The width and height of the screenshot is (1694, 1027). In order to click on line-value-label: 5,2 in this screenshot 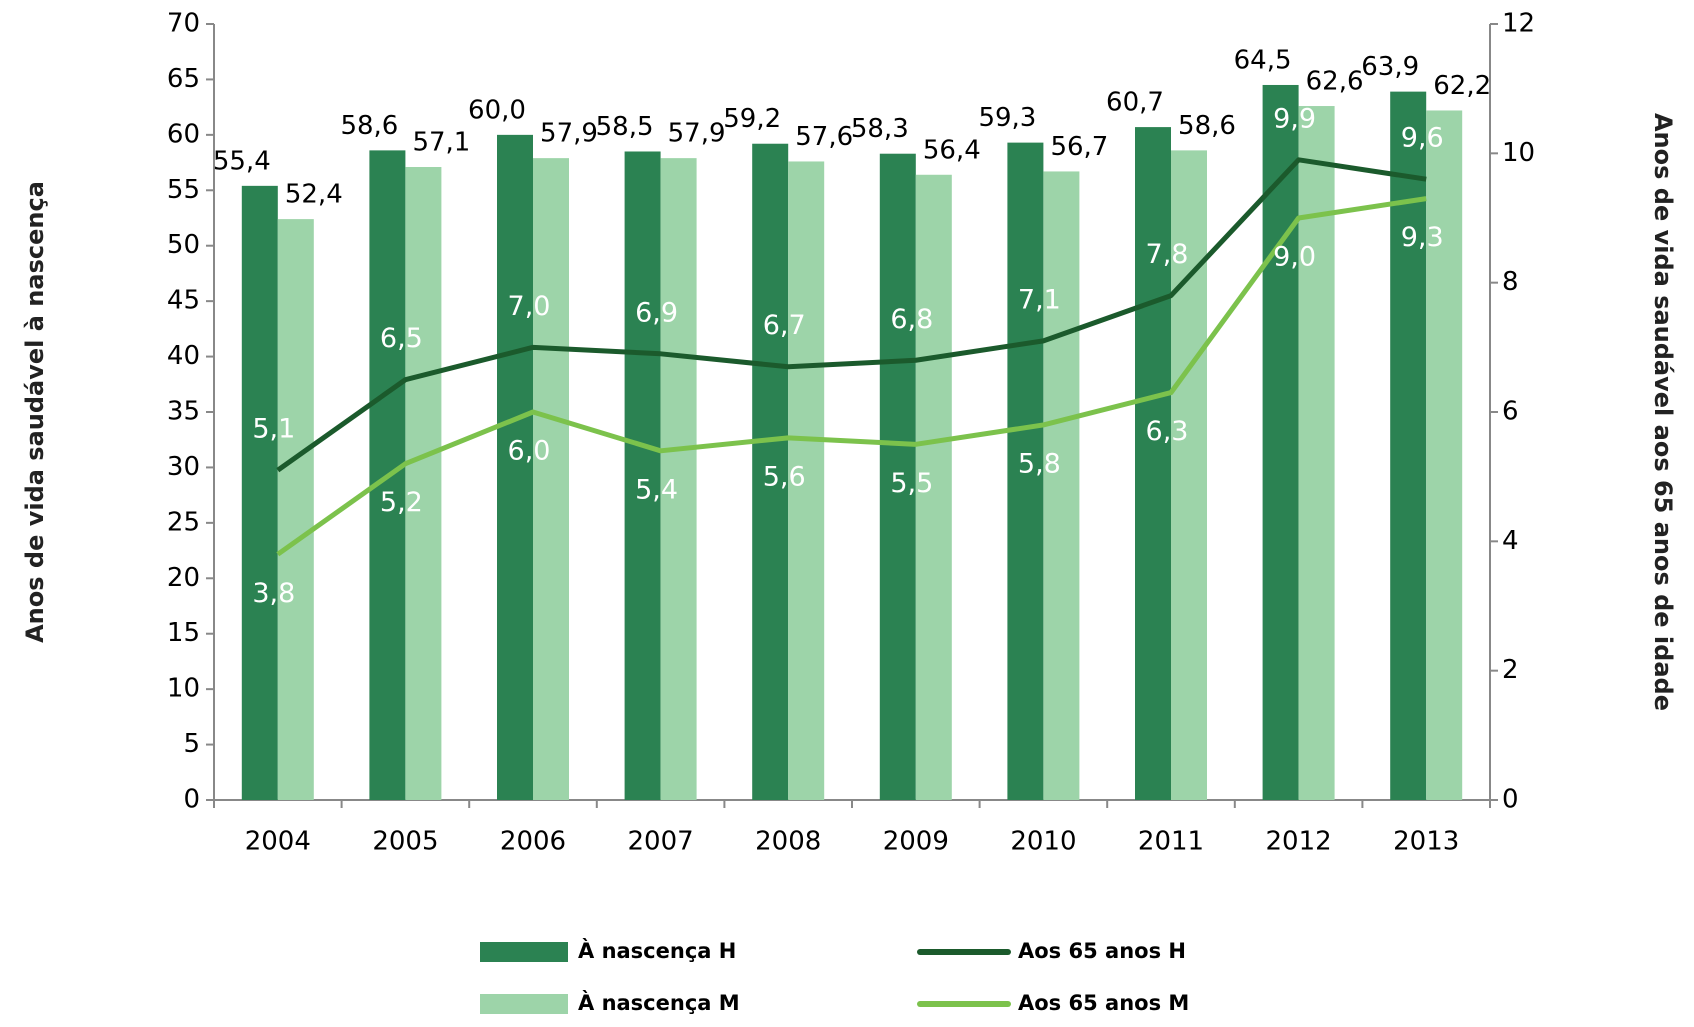, I will do `click(401, 502)`.